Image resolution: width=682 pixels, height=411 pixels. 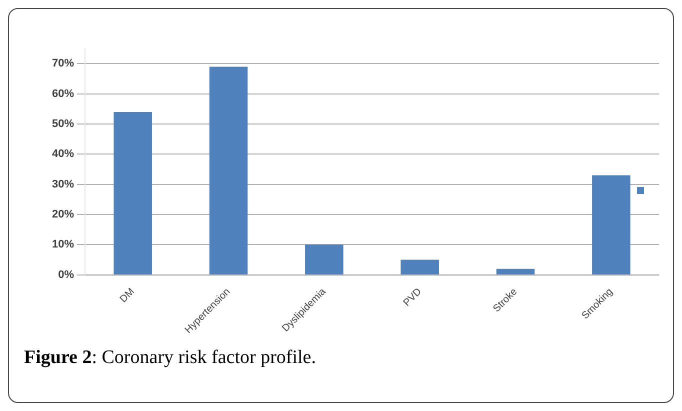 What do you see at coordinates (63, 184) in the screenshot?
I see `y-tick-label: 30%` at bounding box center [63, 184].